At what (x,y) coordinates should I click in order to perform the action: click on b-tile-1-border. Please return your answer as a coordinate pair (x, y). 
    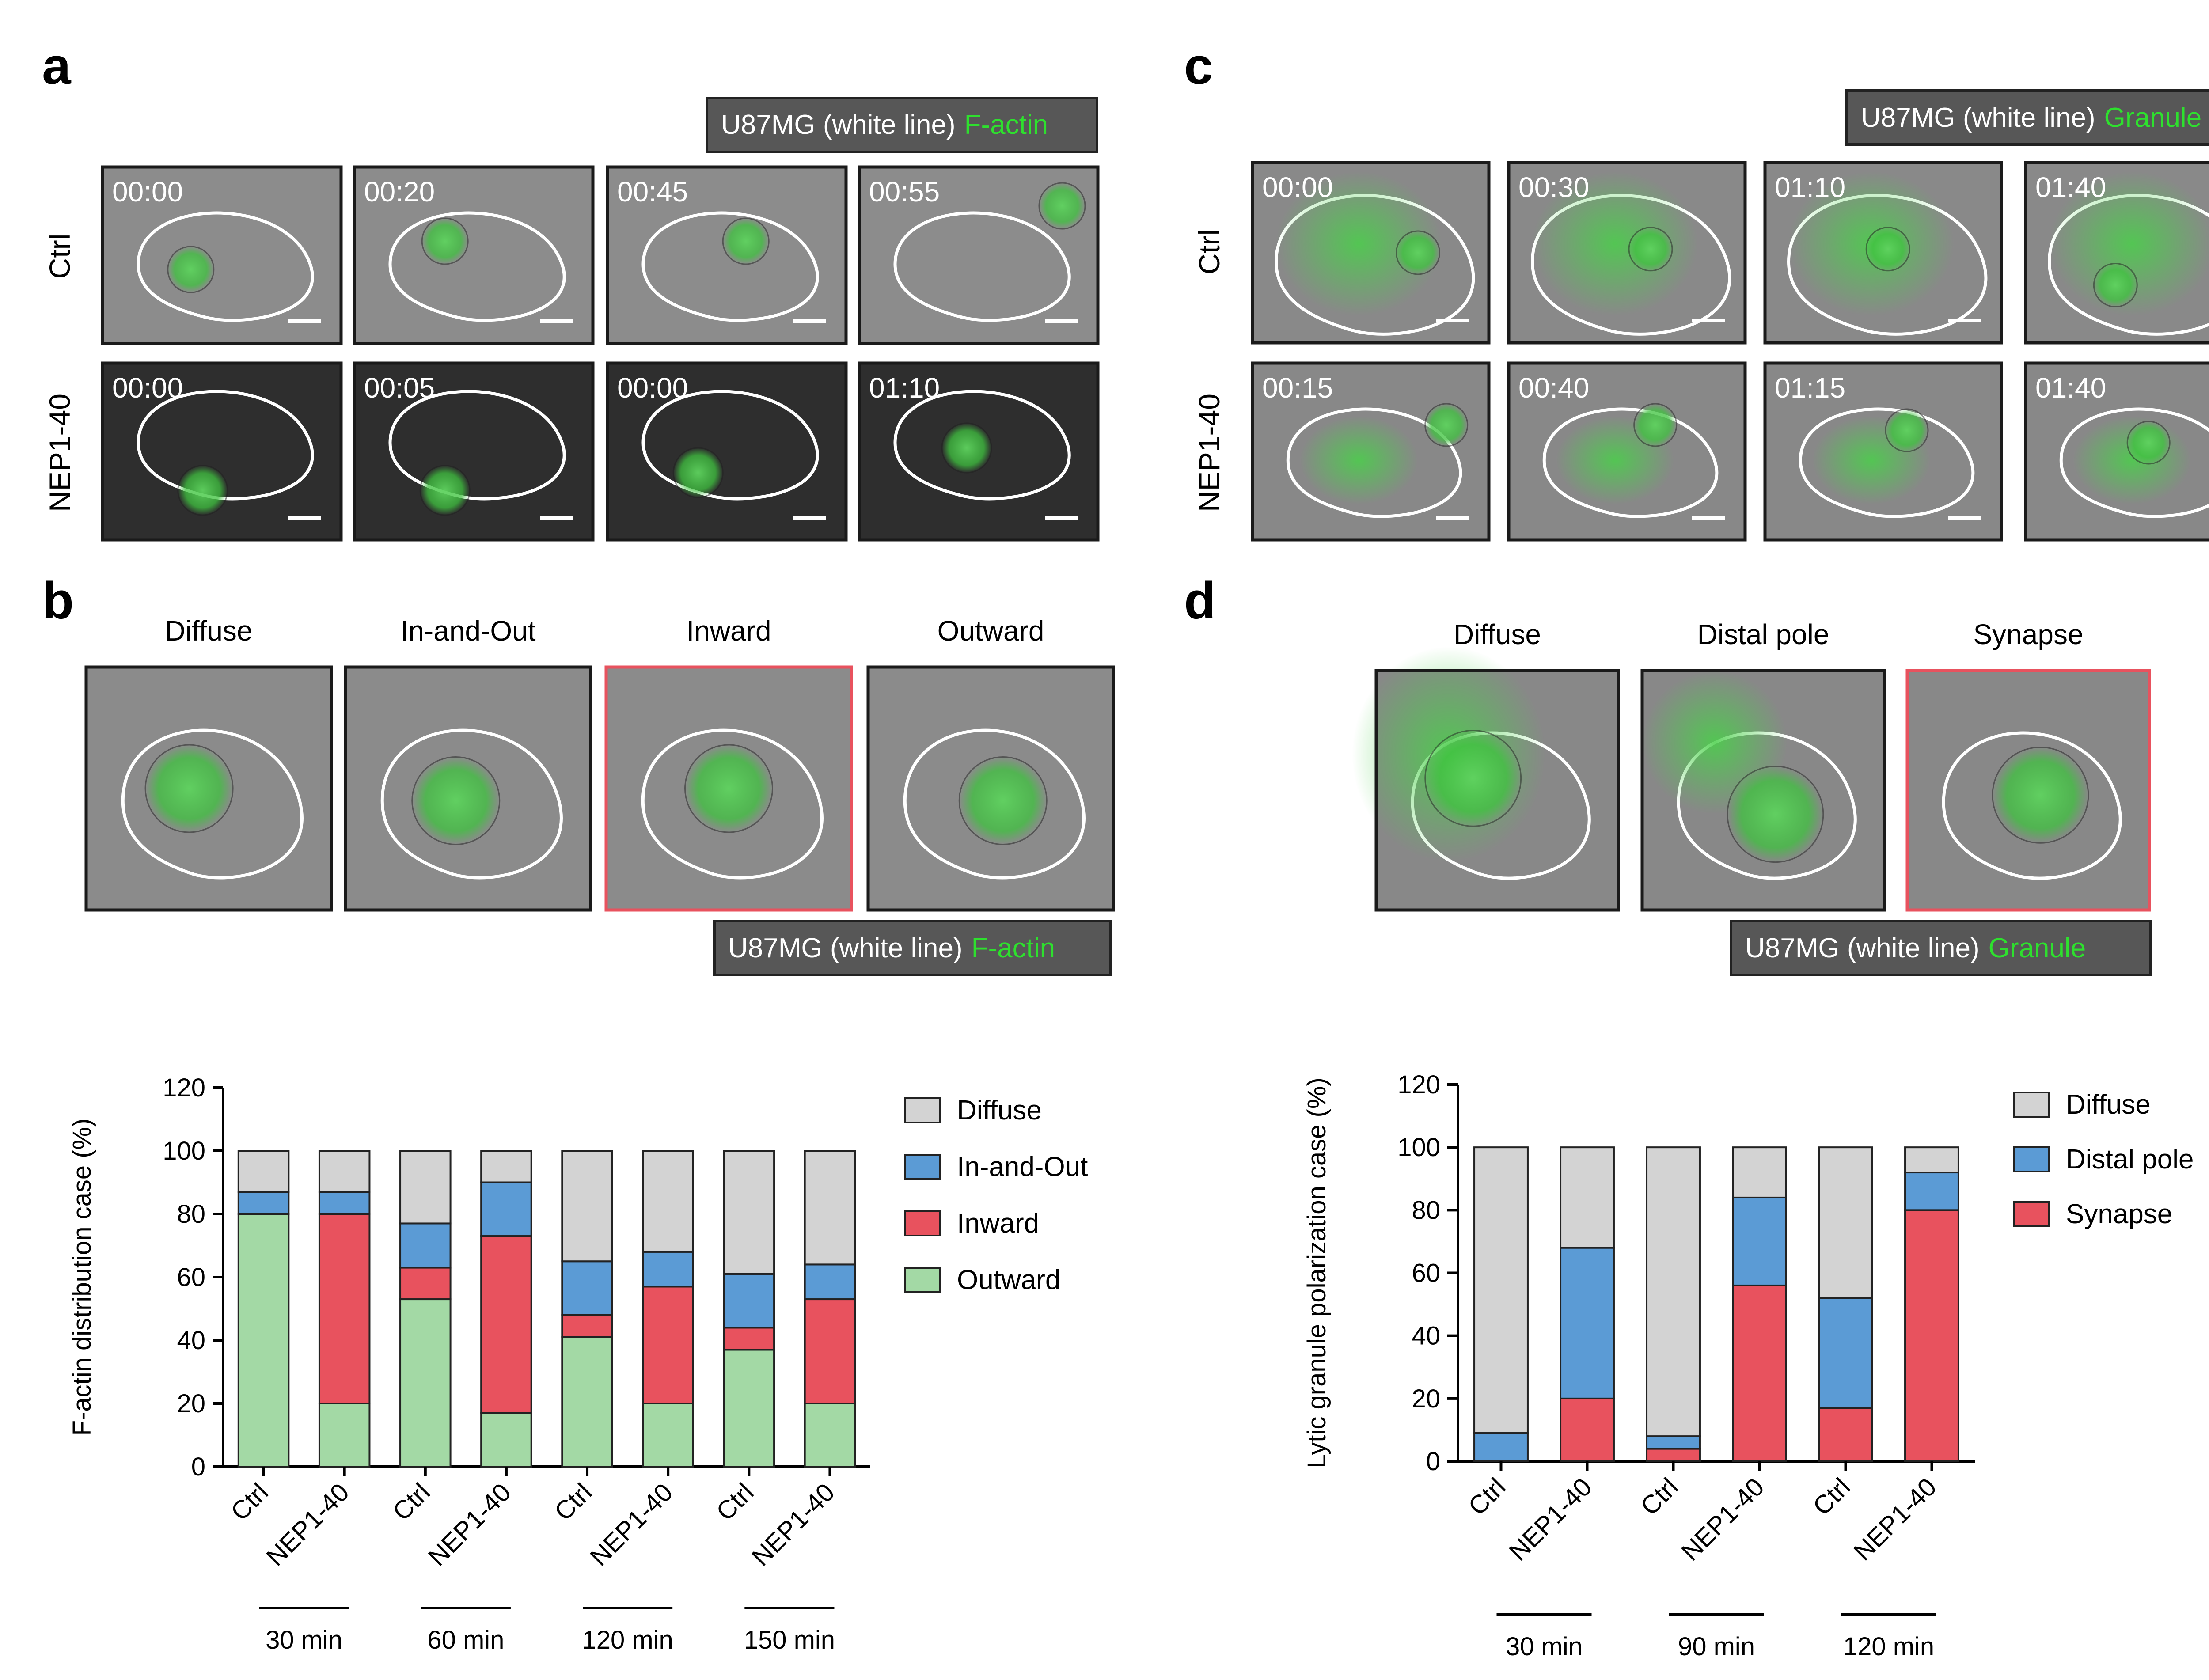
    Looking at the image, I should click on (209, 788).